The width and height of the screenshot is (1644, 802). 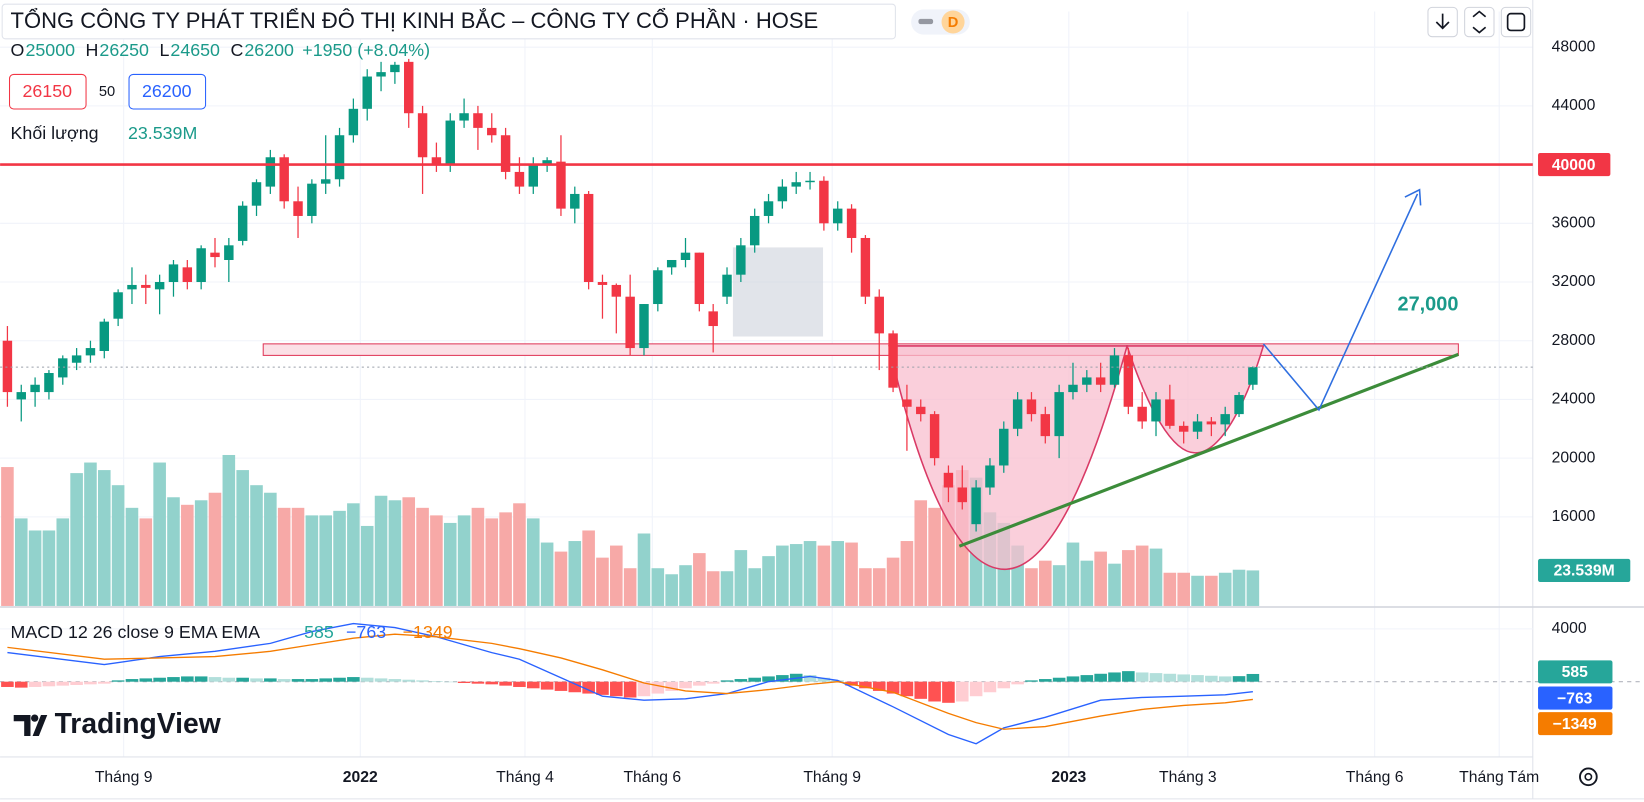 What do you see at coordinates (1068, 777) in the screenshot?
I see `x-tick-label: 2023` at bounding box center [1068, 777].